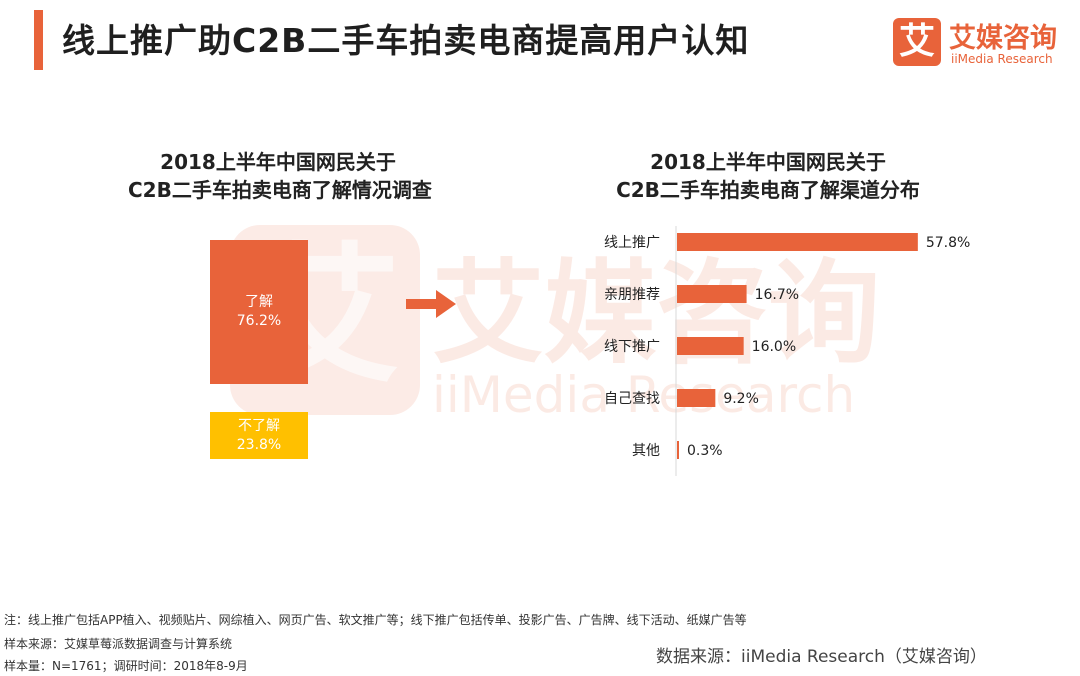  Describe the element at coordinates (259, 302) in the screenshot. I see `aware-label: 了解` at that location.